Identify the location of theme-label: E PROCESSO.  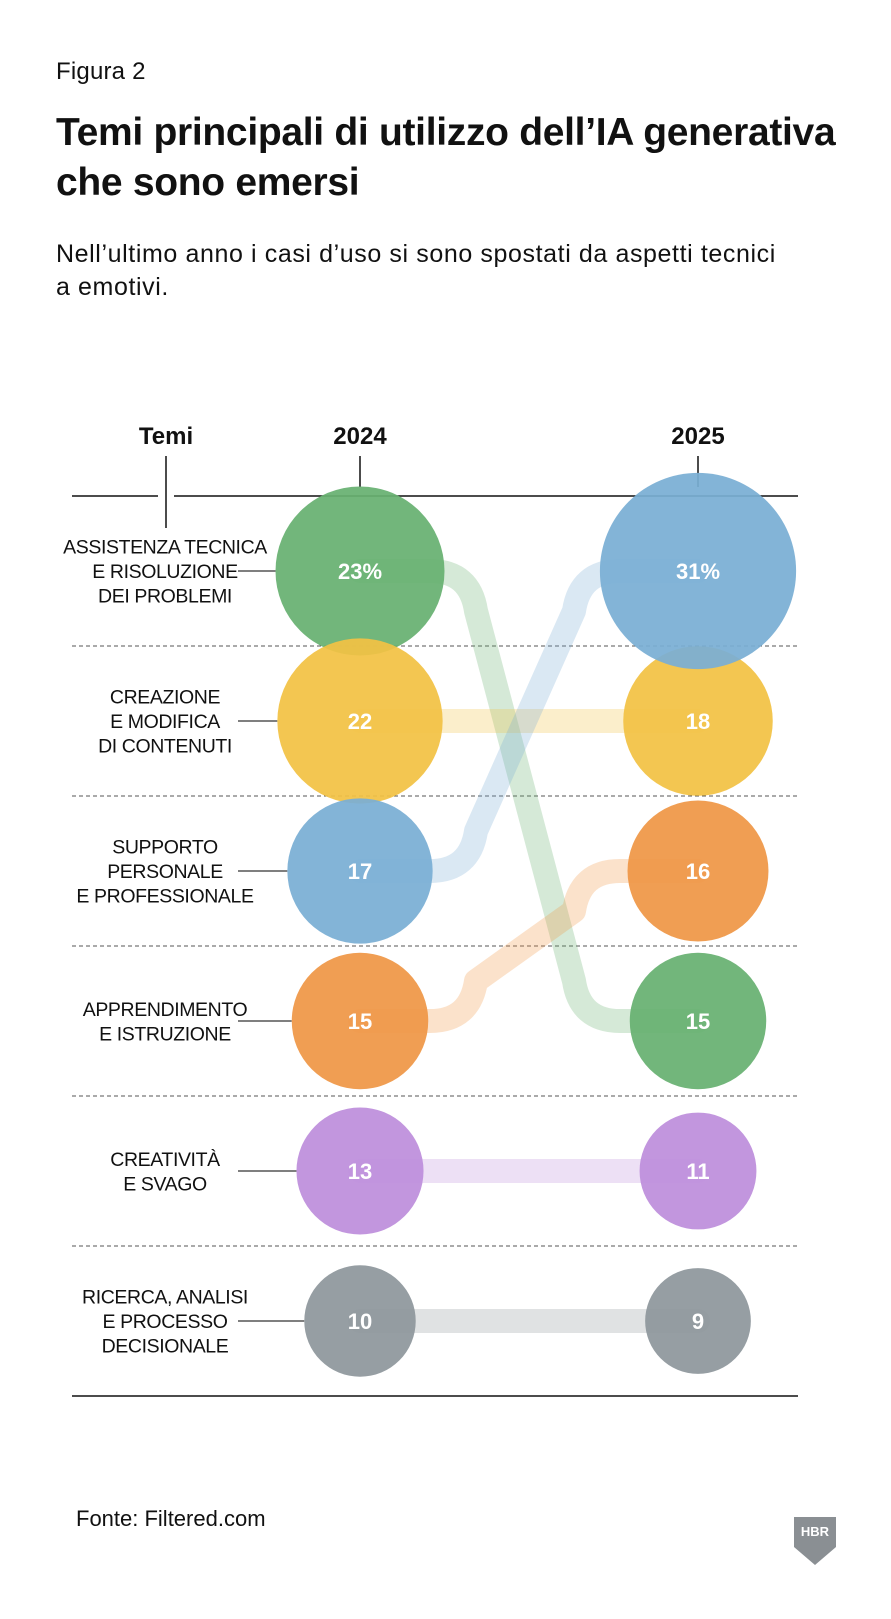
(165, 1322).